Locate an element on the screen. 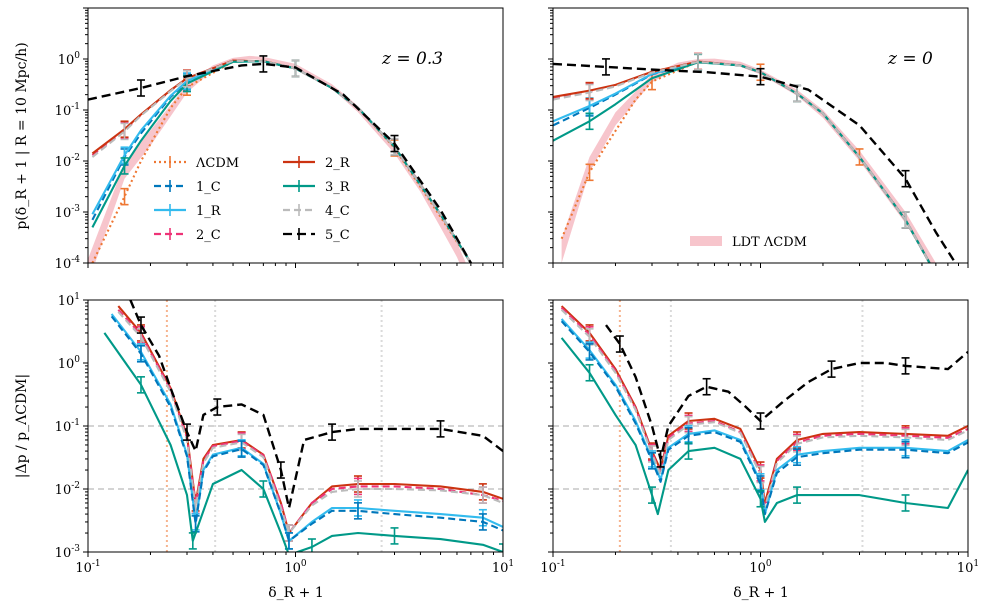 The height and width of the screenshot is (615, 997). x-axis-label-right: δ_R + 1 is located at coordinates (761, 593).